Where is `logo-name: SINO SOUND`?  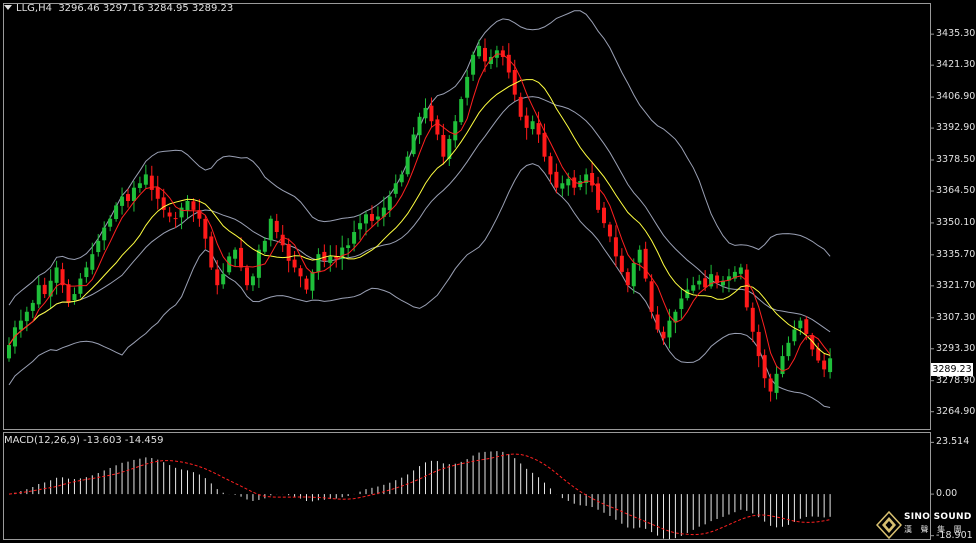 logo-name: SINO SOUND is located at coordinates (938, 517).